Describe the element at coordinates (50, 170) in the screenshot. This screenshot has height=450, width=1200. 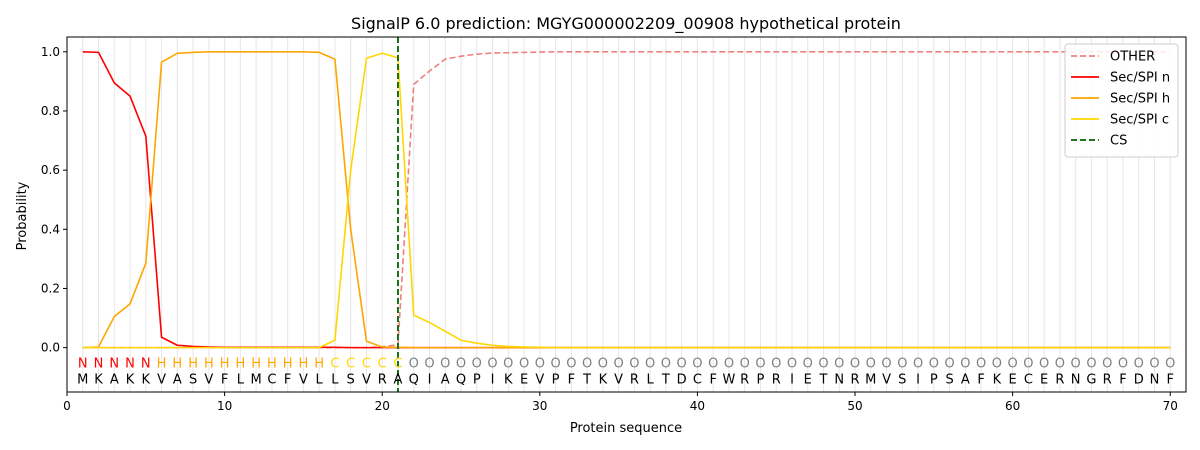
I see `y-tick-label: 0.6` at that location.